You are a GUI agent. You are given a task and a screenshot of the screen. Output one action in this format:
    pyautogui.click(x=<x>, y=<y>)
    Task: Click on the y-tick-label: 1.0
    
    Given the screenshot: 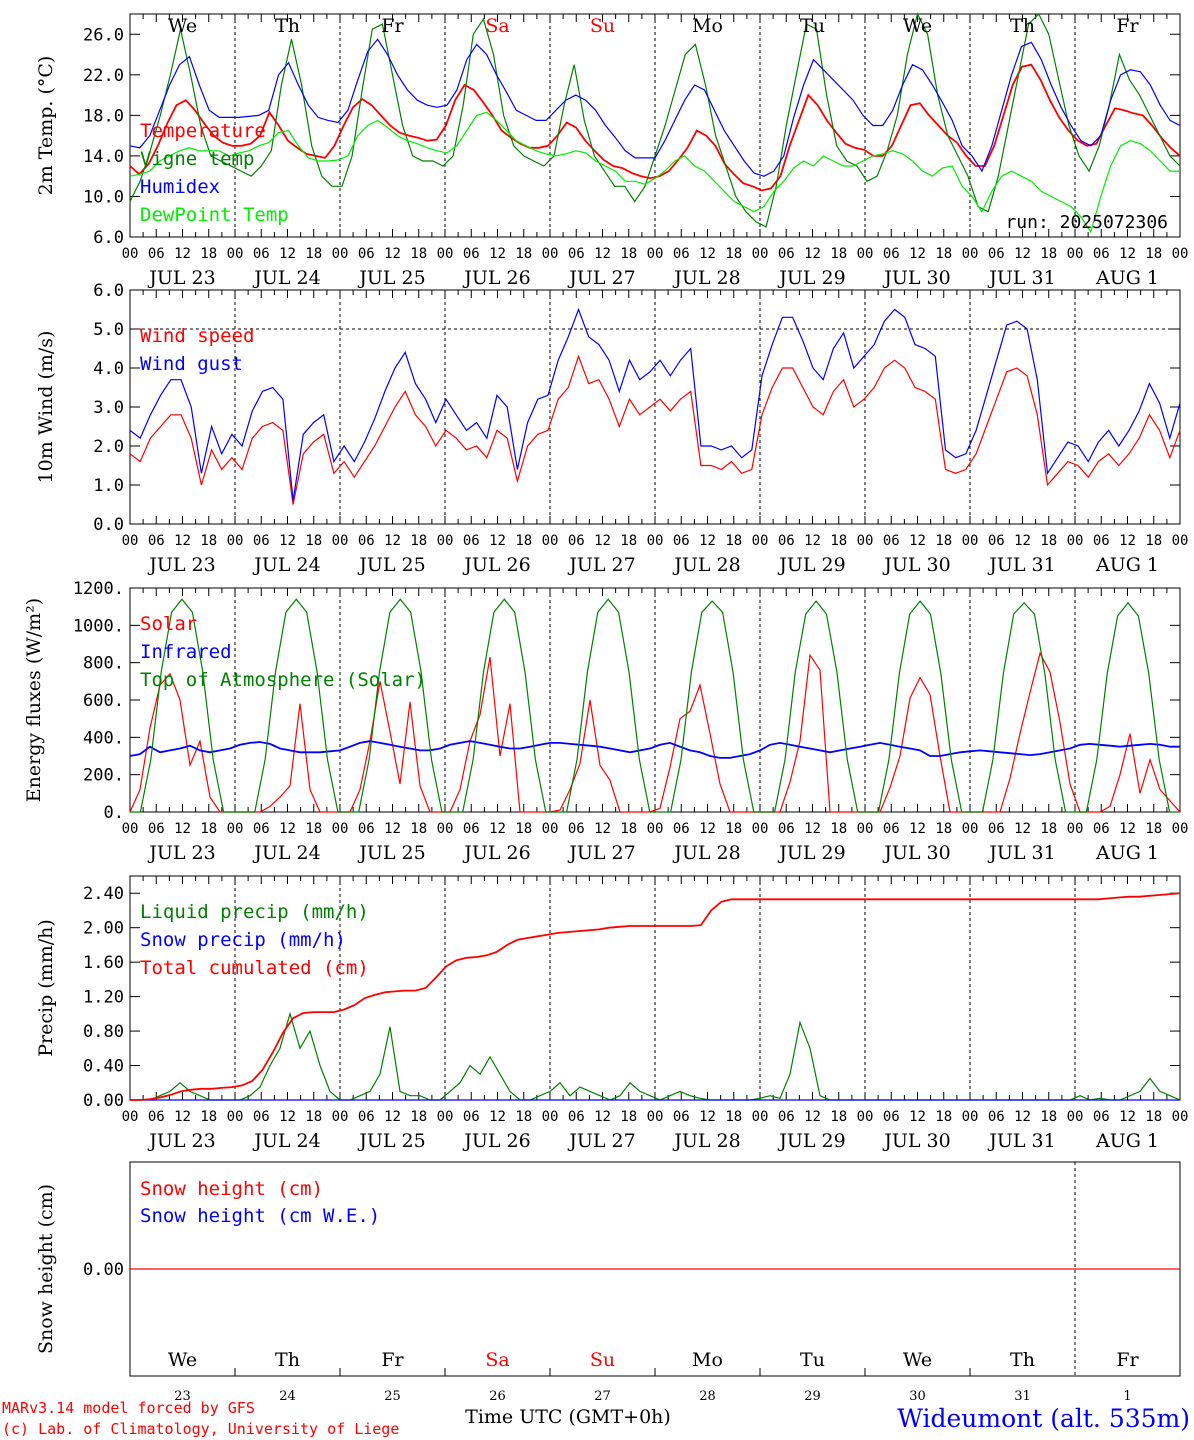 What is the action you would take?
    pyautogui.click(x=108, y=486)
    